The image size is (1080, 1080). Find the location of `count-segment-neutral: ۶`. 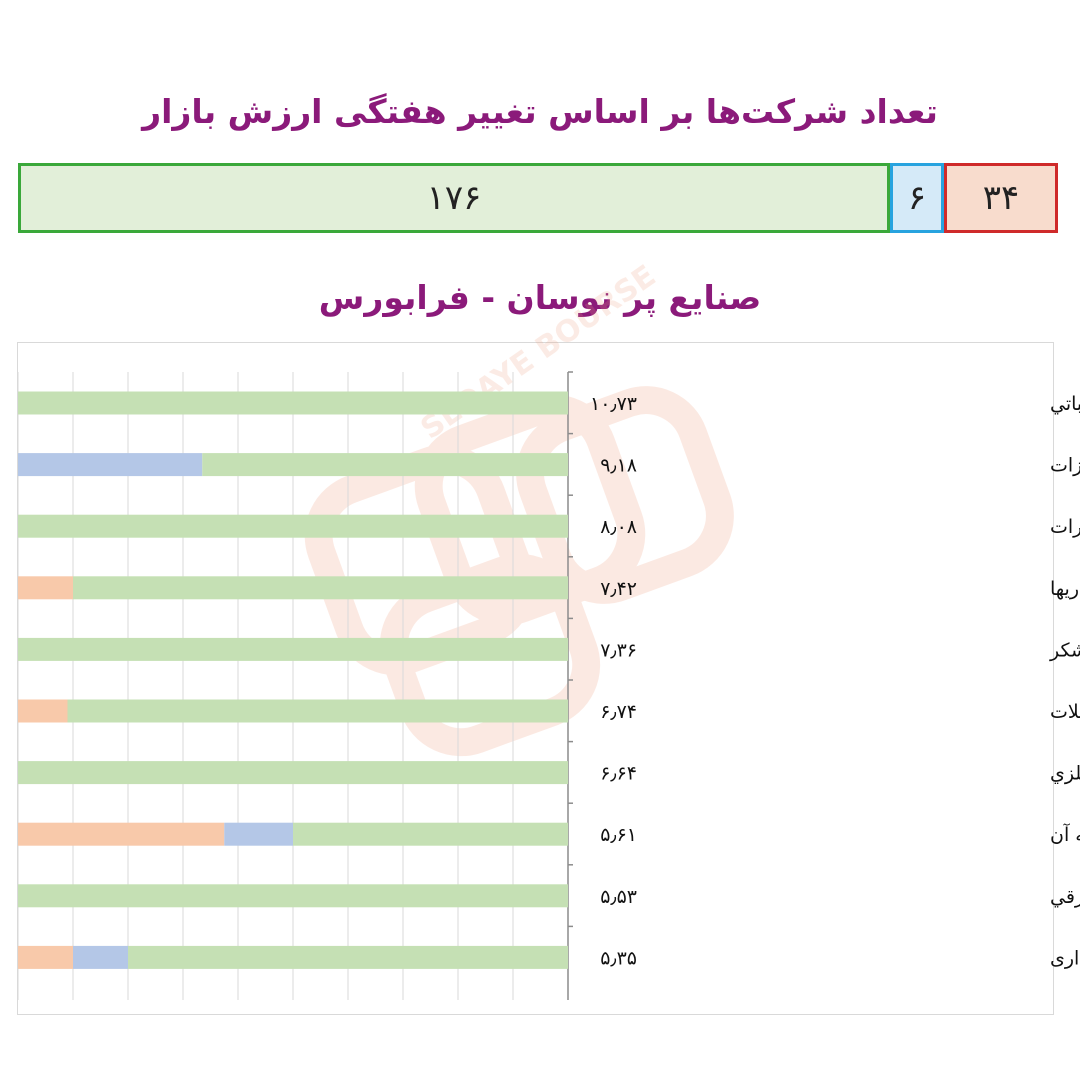

count-segment-neutral: ۶ is located at coordinates (917, 198).